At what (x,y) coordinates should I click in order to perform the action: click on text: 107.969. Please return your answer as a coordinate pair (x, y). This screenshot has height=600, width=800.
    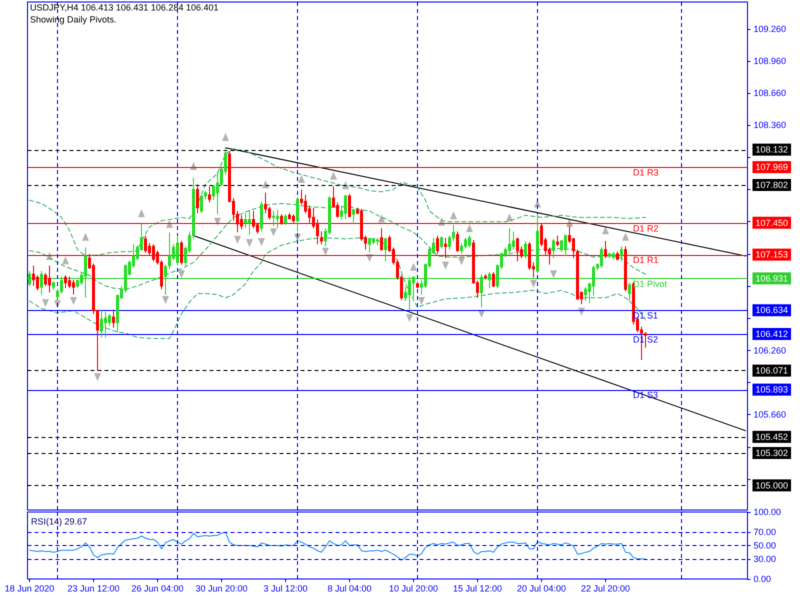
    Looking at the image, I should click on (772, 167).